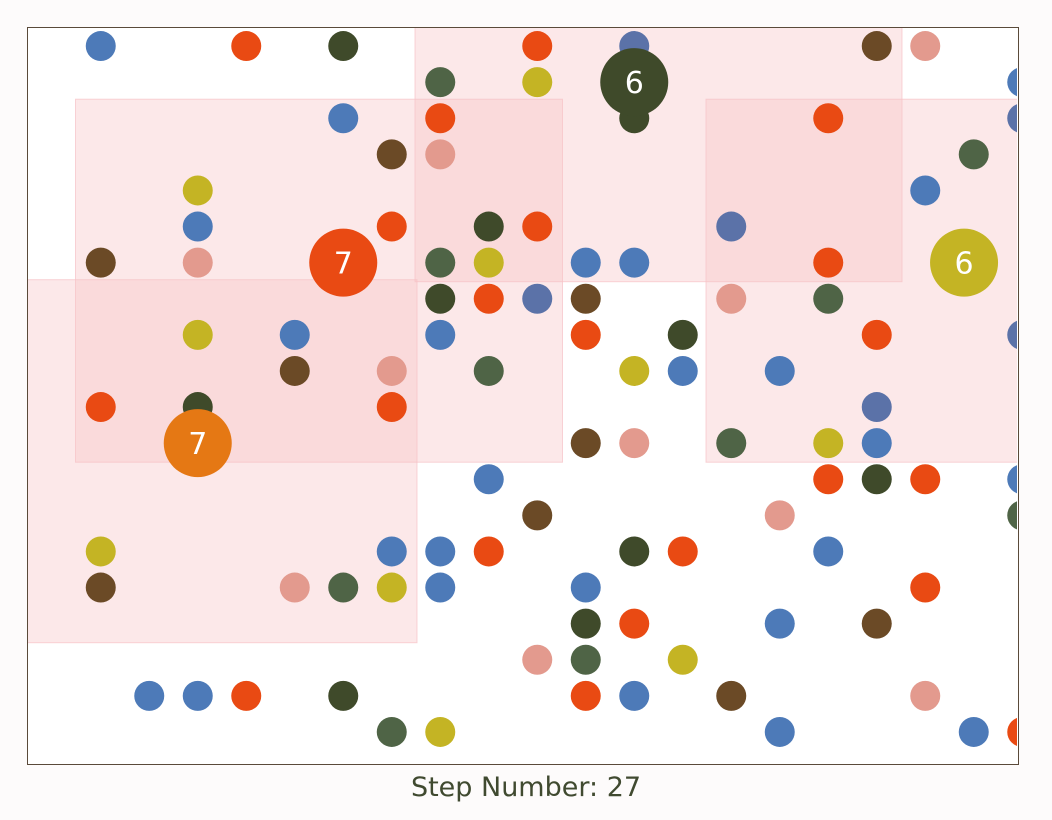 The height and width of the screenshot is (820, 1052). I want to click on step-value: 27, so click(624, 787).